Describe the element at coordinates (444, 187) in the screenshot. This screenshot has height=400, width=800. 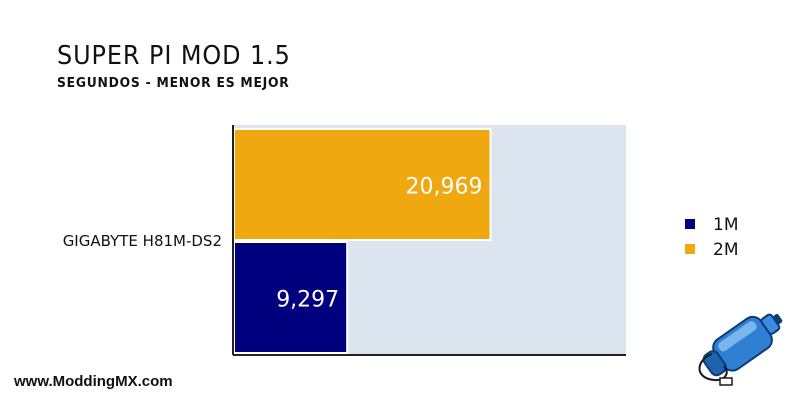
I see `value-label-2m: 20,969` at that location.